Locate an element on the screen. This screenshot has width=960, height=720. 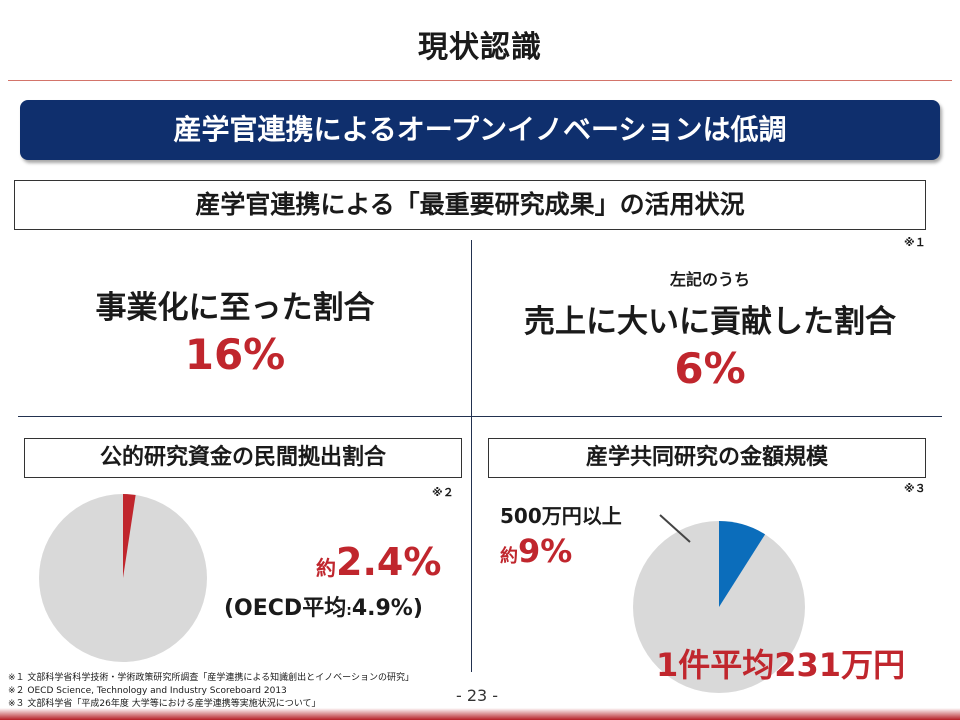
sales-contribution-value: 6% is located at coordinates (710, 368).